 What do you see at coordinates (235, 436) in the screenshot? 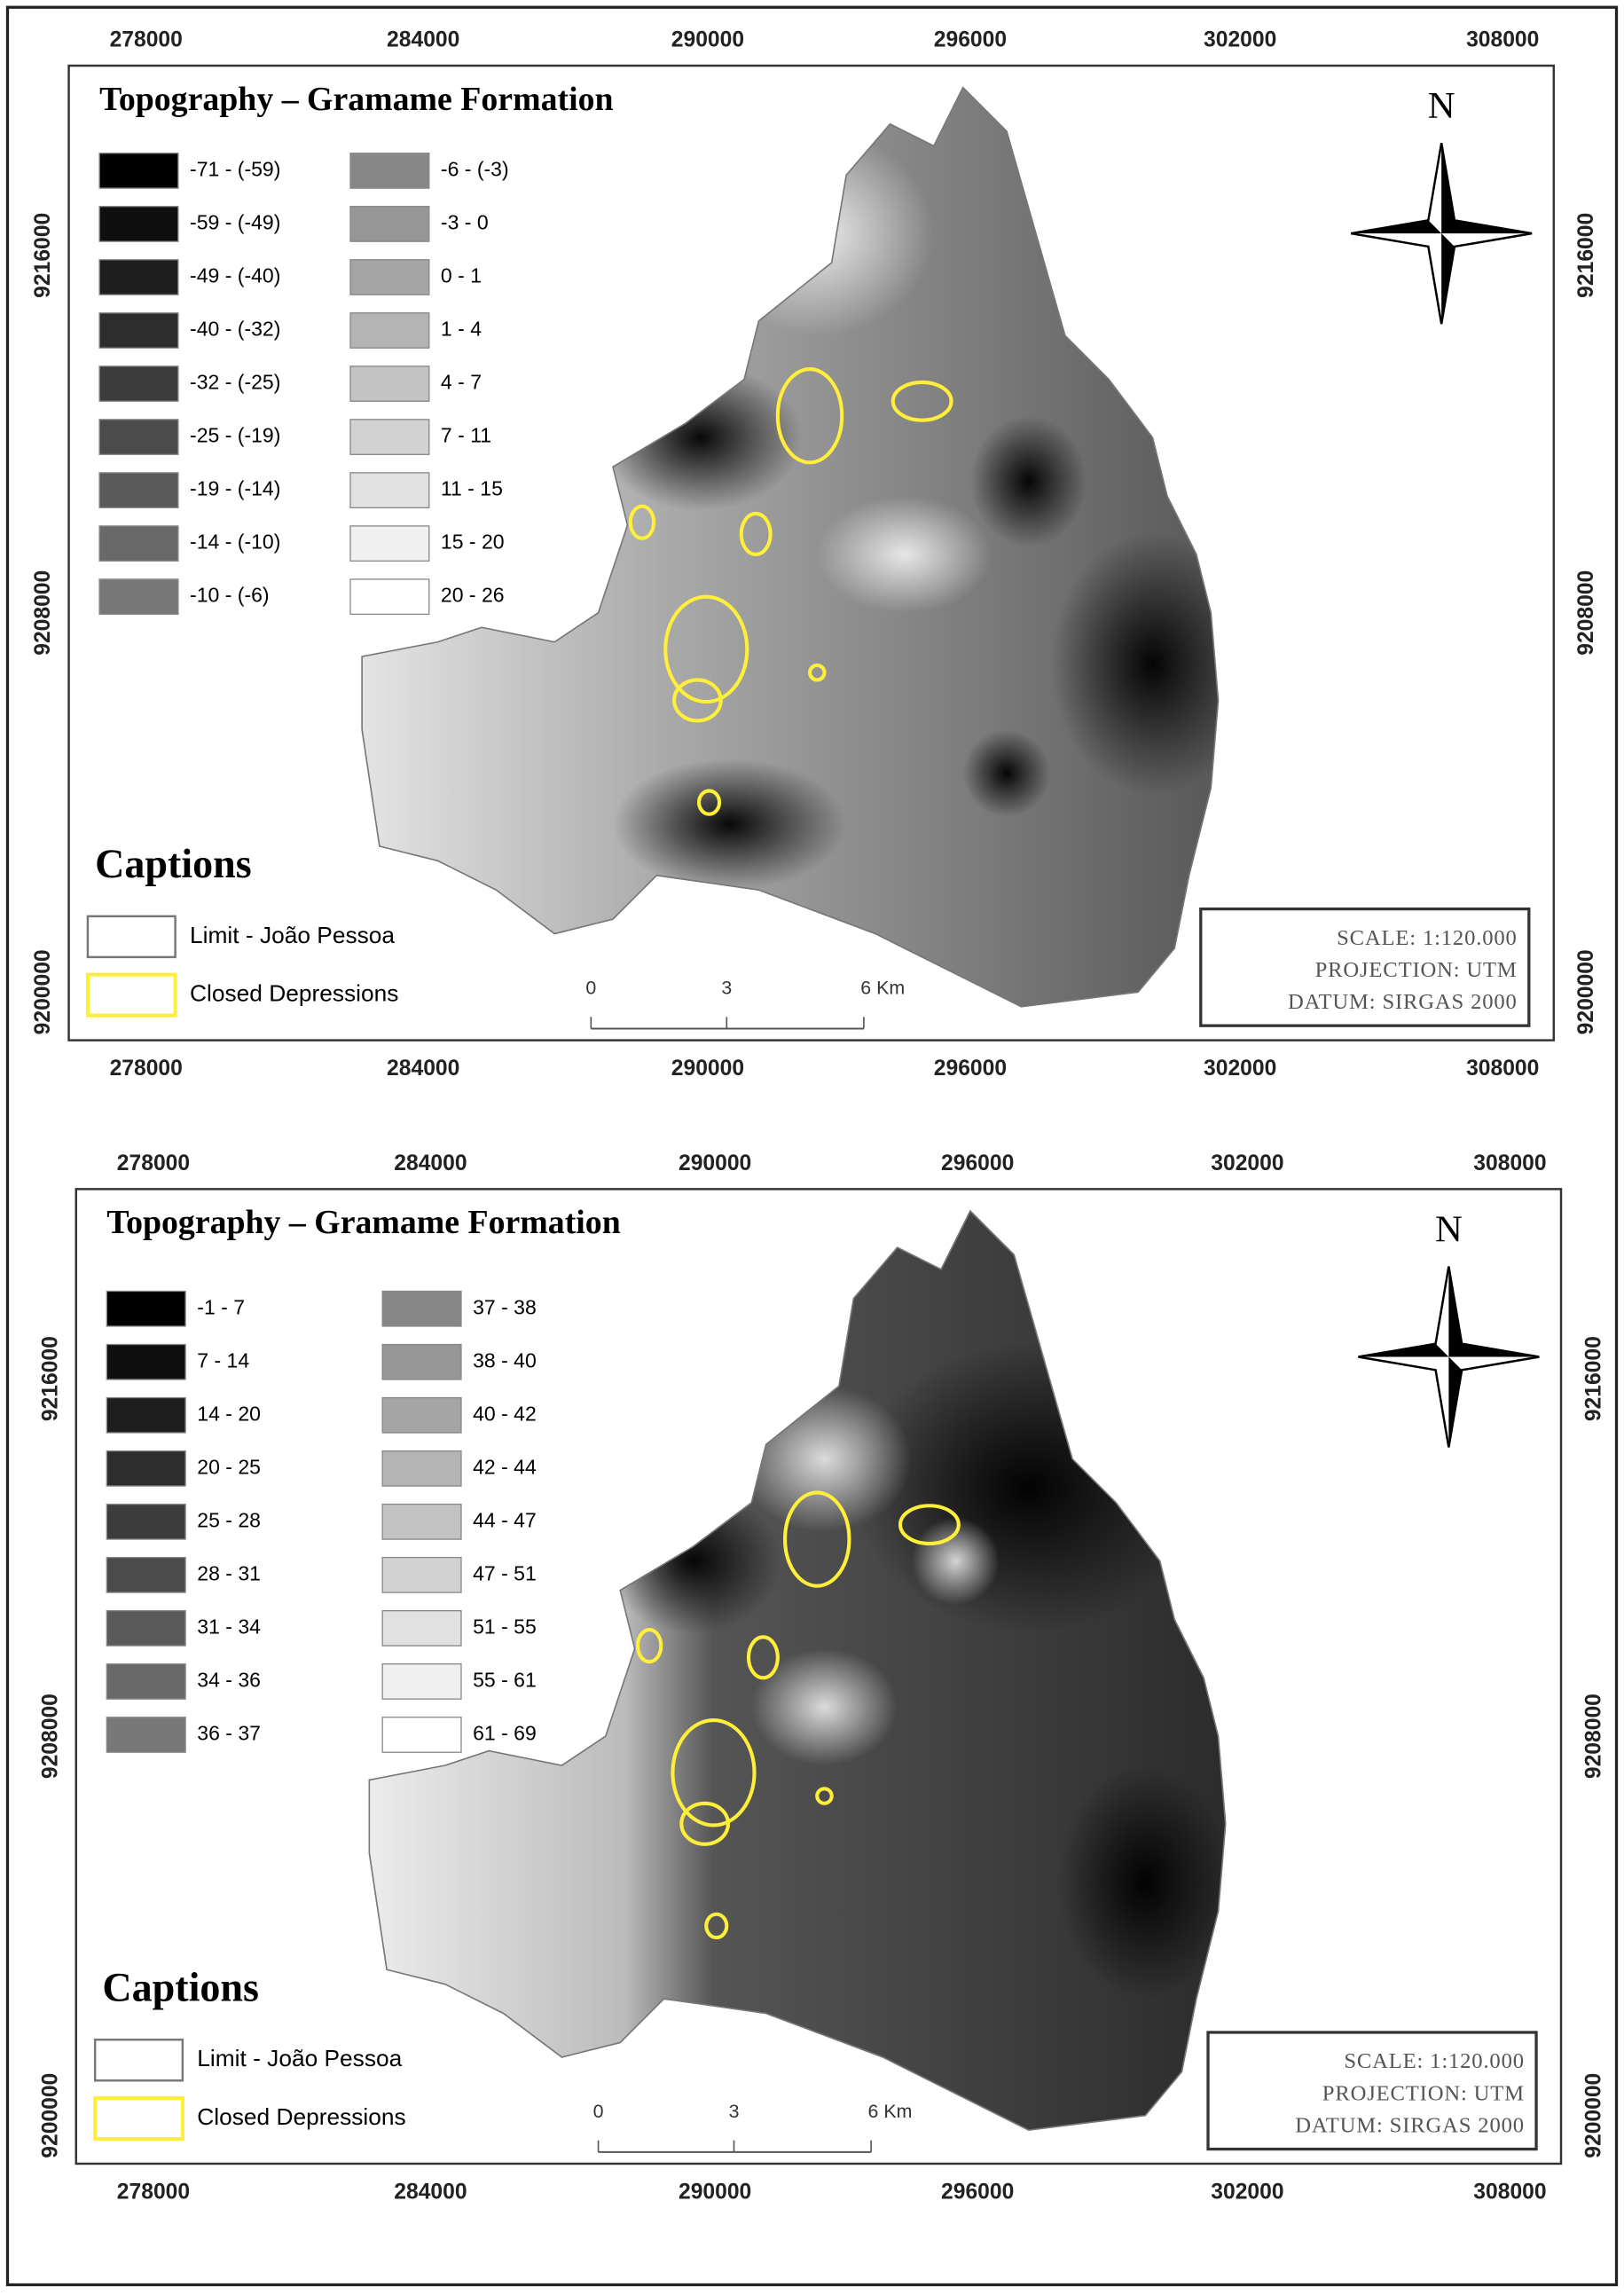
I see `legend-label: -25 - (-19)` at bounding box center [235, 436].